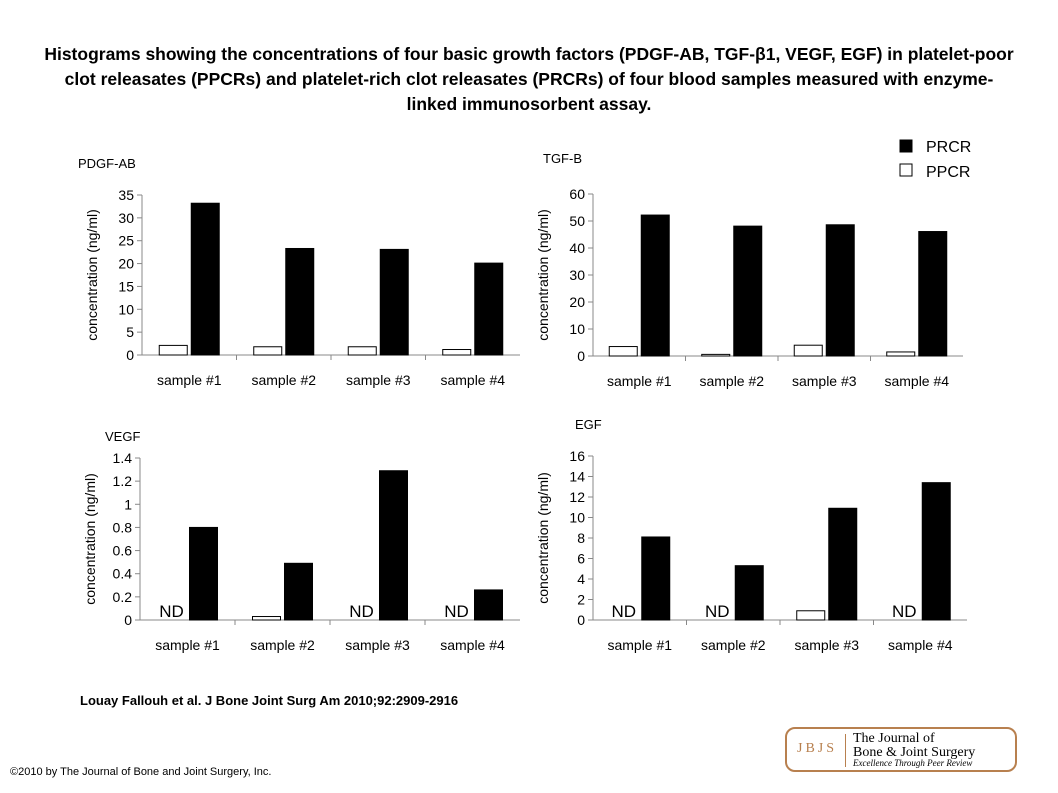  I want to click on y-tick-label: 35, so click(126, 195).